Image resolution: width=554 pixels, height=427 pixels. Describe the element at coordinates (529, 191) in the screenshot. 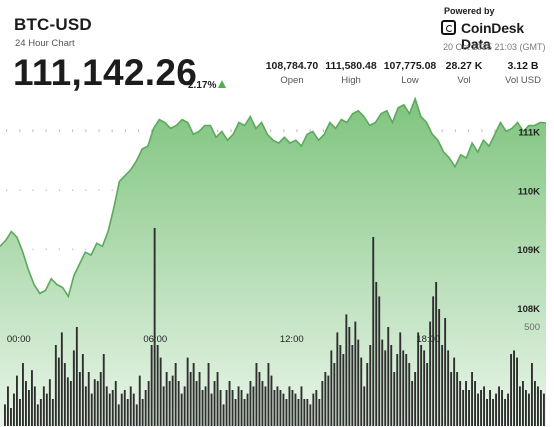

I see `y-tick-label: 110K` at that location.